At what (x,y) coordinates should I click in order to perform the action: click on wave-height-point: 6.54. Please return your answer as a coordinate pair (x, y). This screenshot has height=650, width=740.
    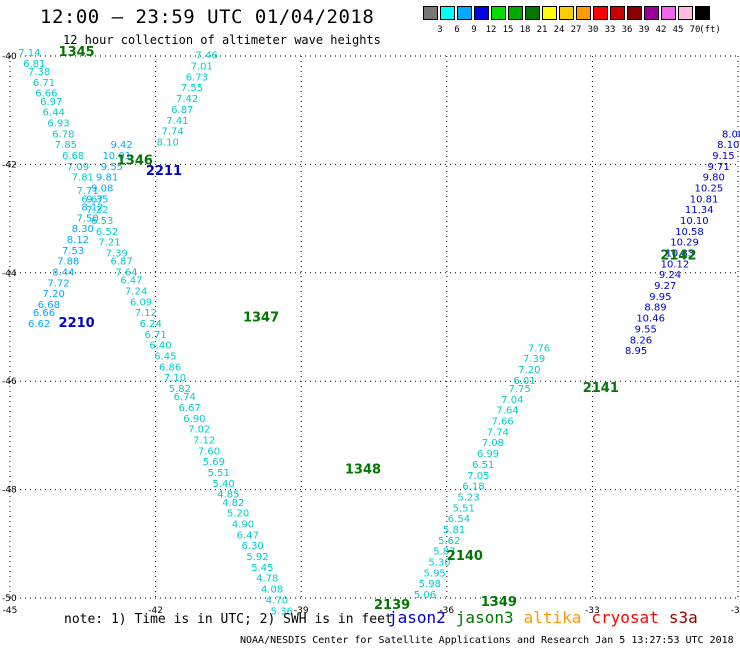
    Looking at the image, I should click on (459, 519).